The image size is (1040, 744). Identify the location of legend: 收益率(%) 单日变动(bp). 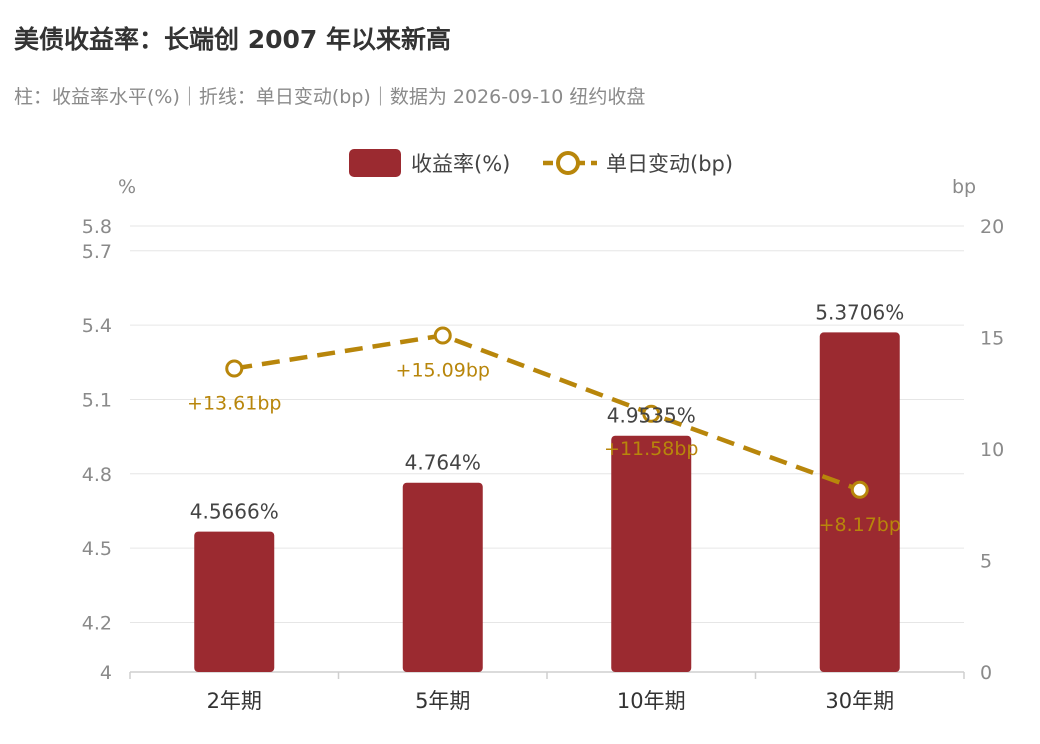
(541, 163).